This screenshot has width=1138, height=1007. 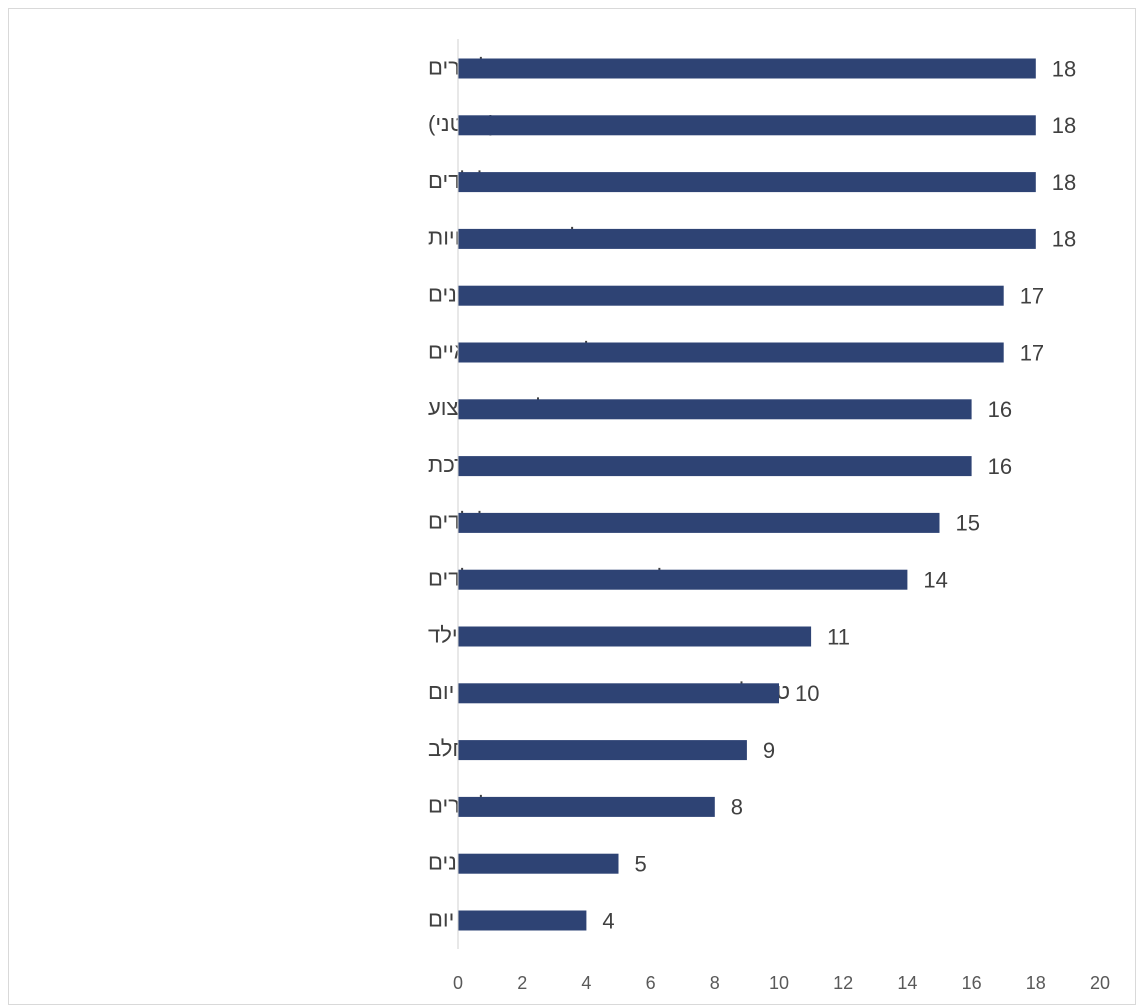 I want to click on data-label: 10, so click(x=807, y=693).